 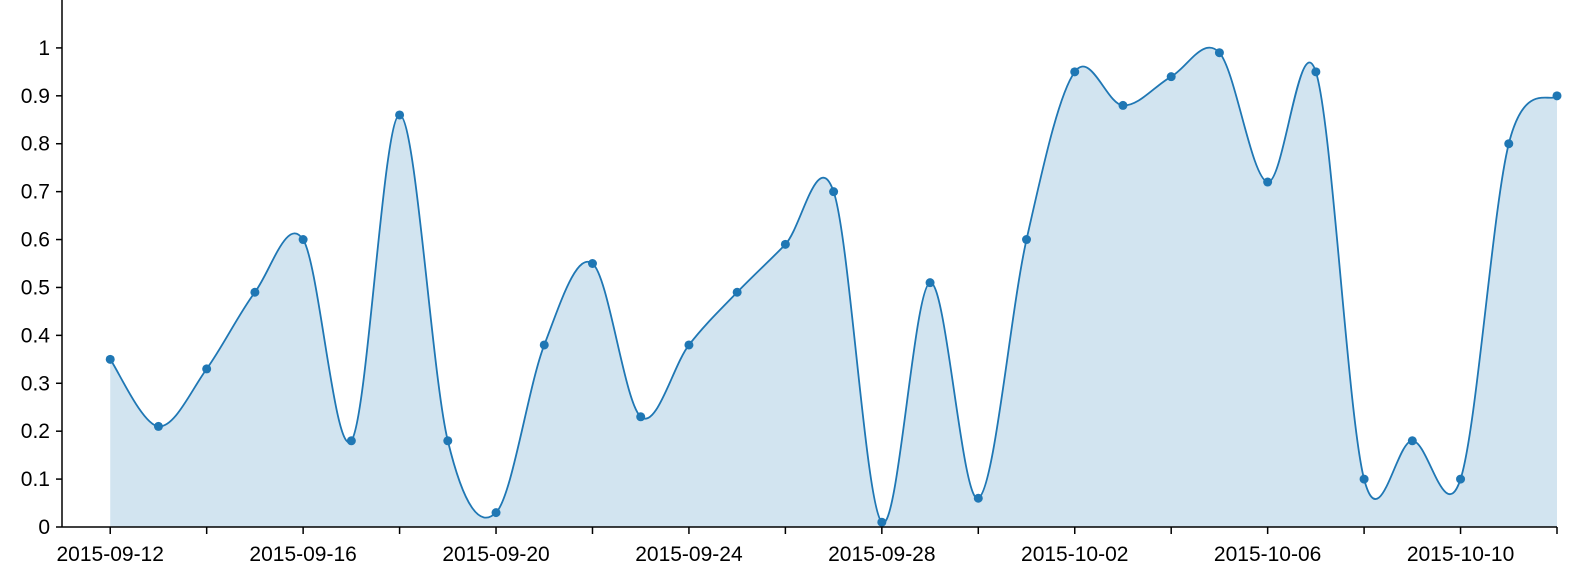 What do you see at coordinates (36, 335) in the screenshot?
I see `y-tick-label: 0.4` at bounding box center [36, 335].